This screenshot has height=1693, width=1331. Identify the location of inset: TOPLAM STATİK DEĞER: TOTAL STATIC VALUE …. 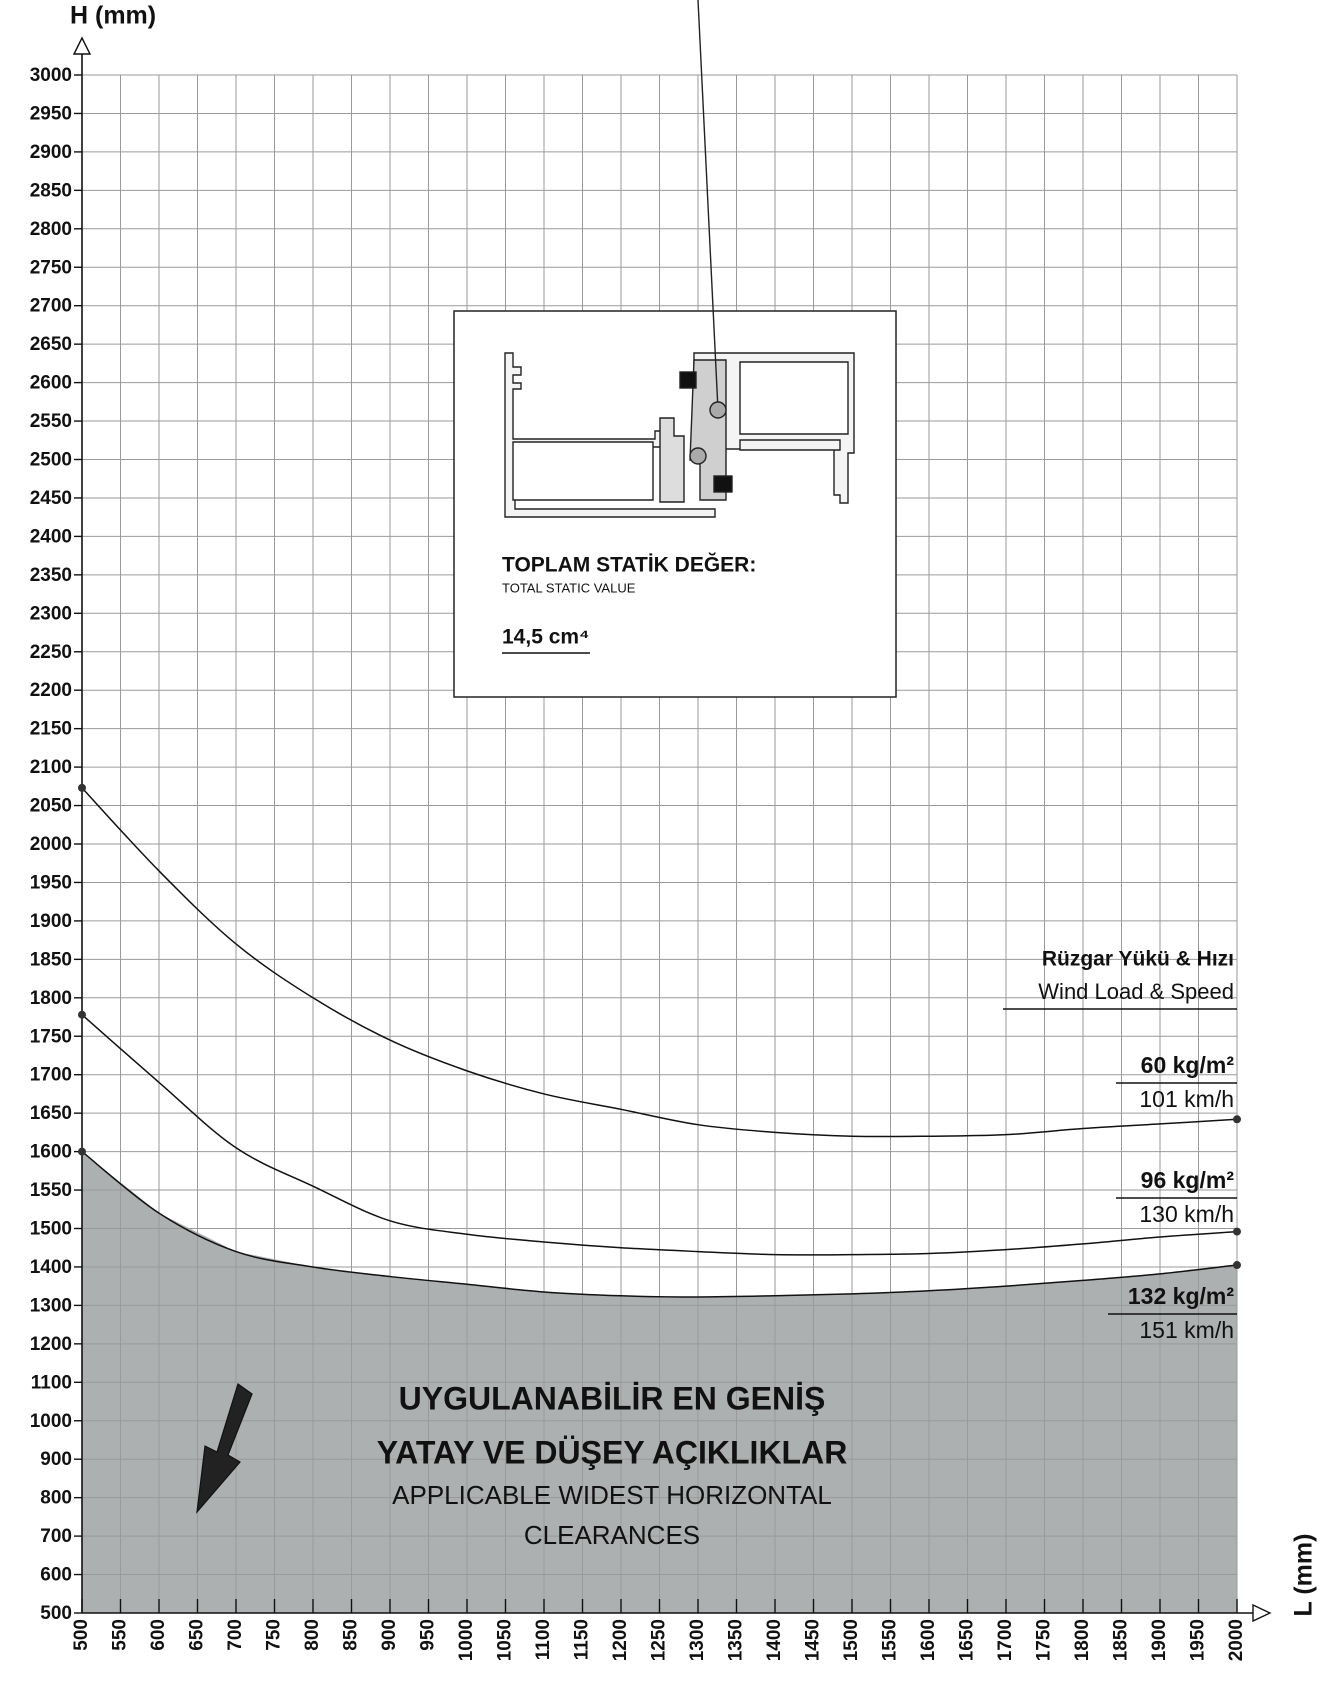
(675, 349).